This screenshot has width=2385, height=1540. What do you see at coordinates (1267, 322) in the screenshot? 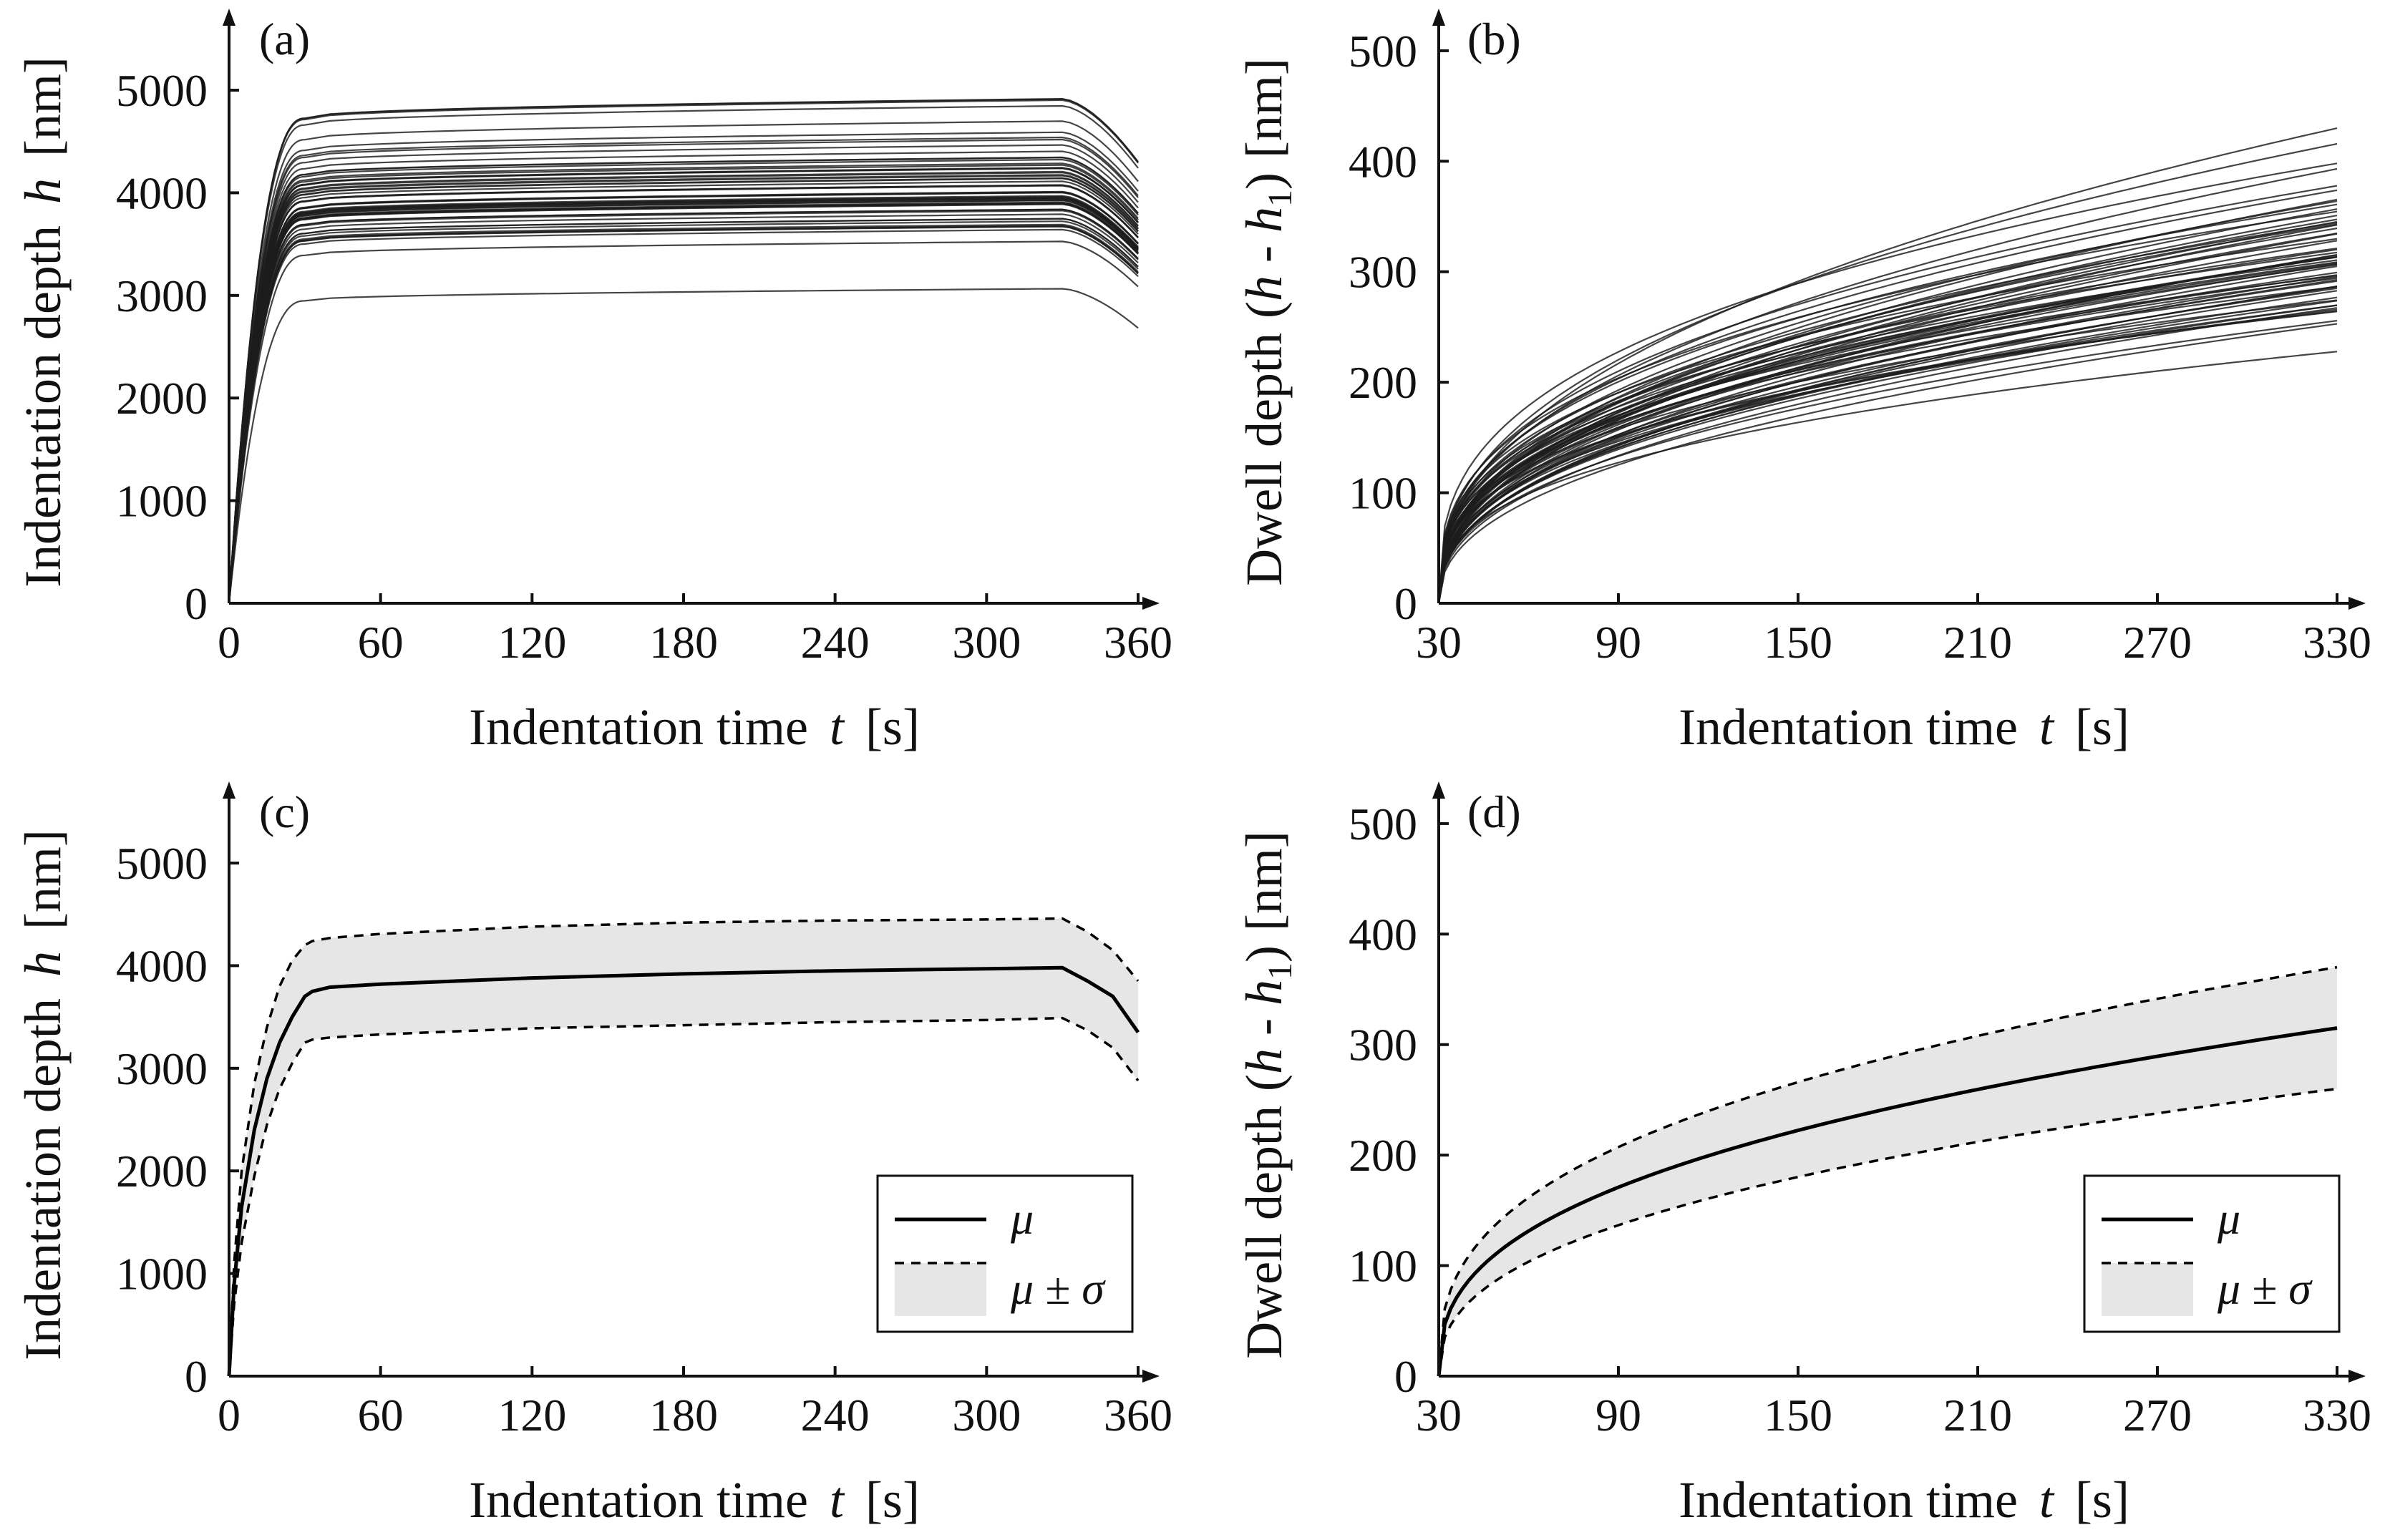
I see `panel-b-y-axis-title: Dwell depth(h - h1)[nm]` at bounding box center [1267, 322].